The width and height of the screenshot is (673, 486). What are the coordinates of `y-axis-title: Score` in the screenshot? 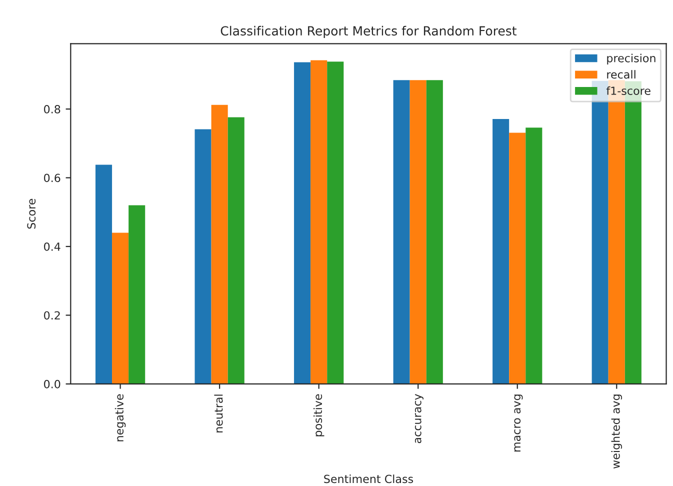 It's located at (31, 213).